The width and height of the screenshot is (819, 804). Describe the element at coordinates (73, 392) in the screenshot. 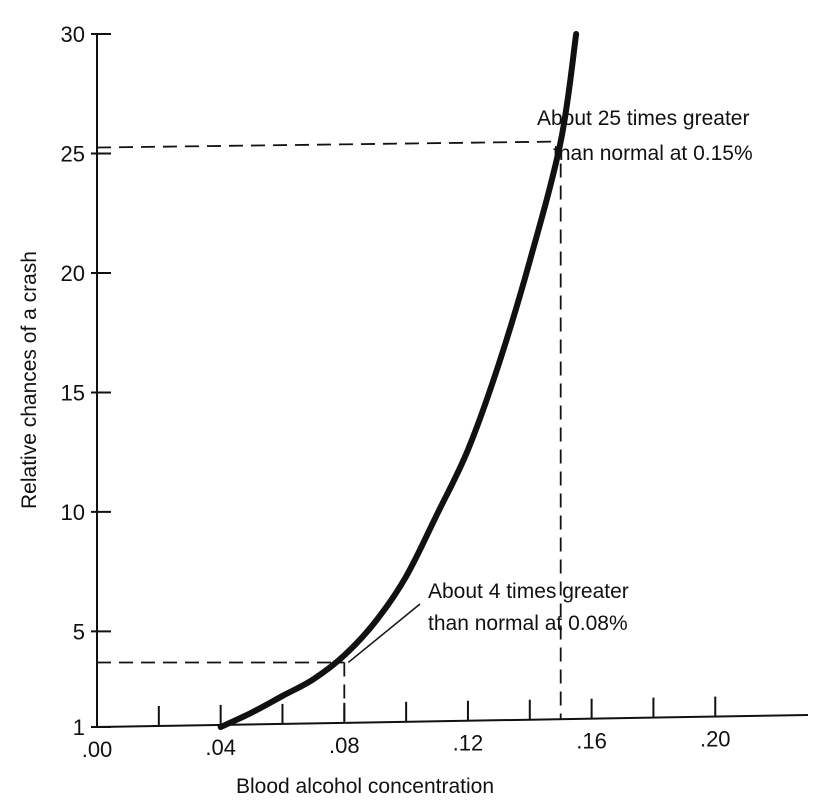

I see `y-tick-label: 15` at that location.